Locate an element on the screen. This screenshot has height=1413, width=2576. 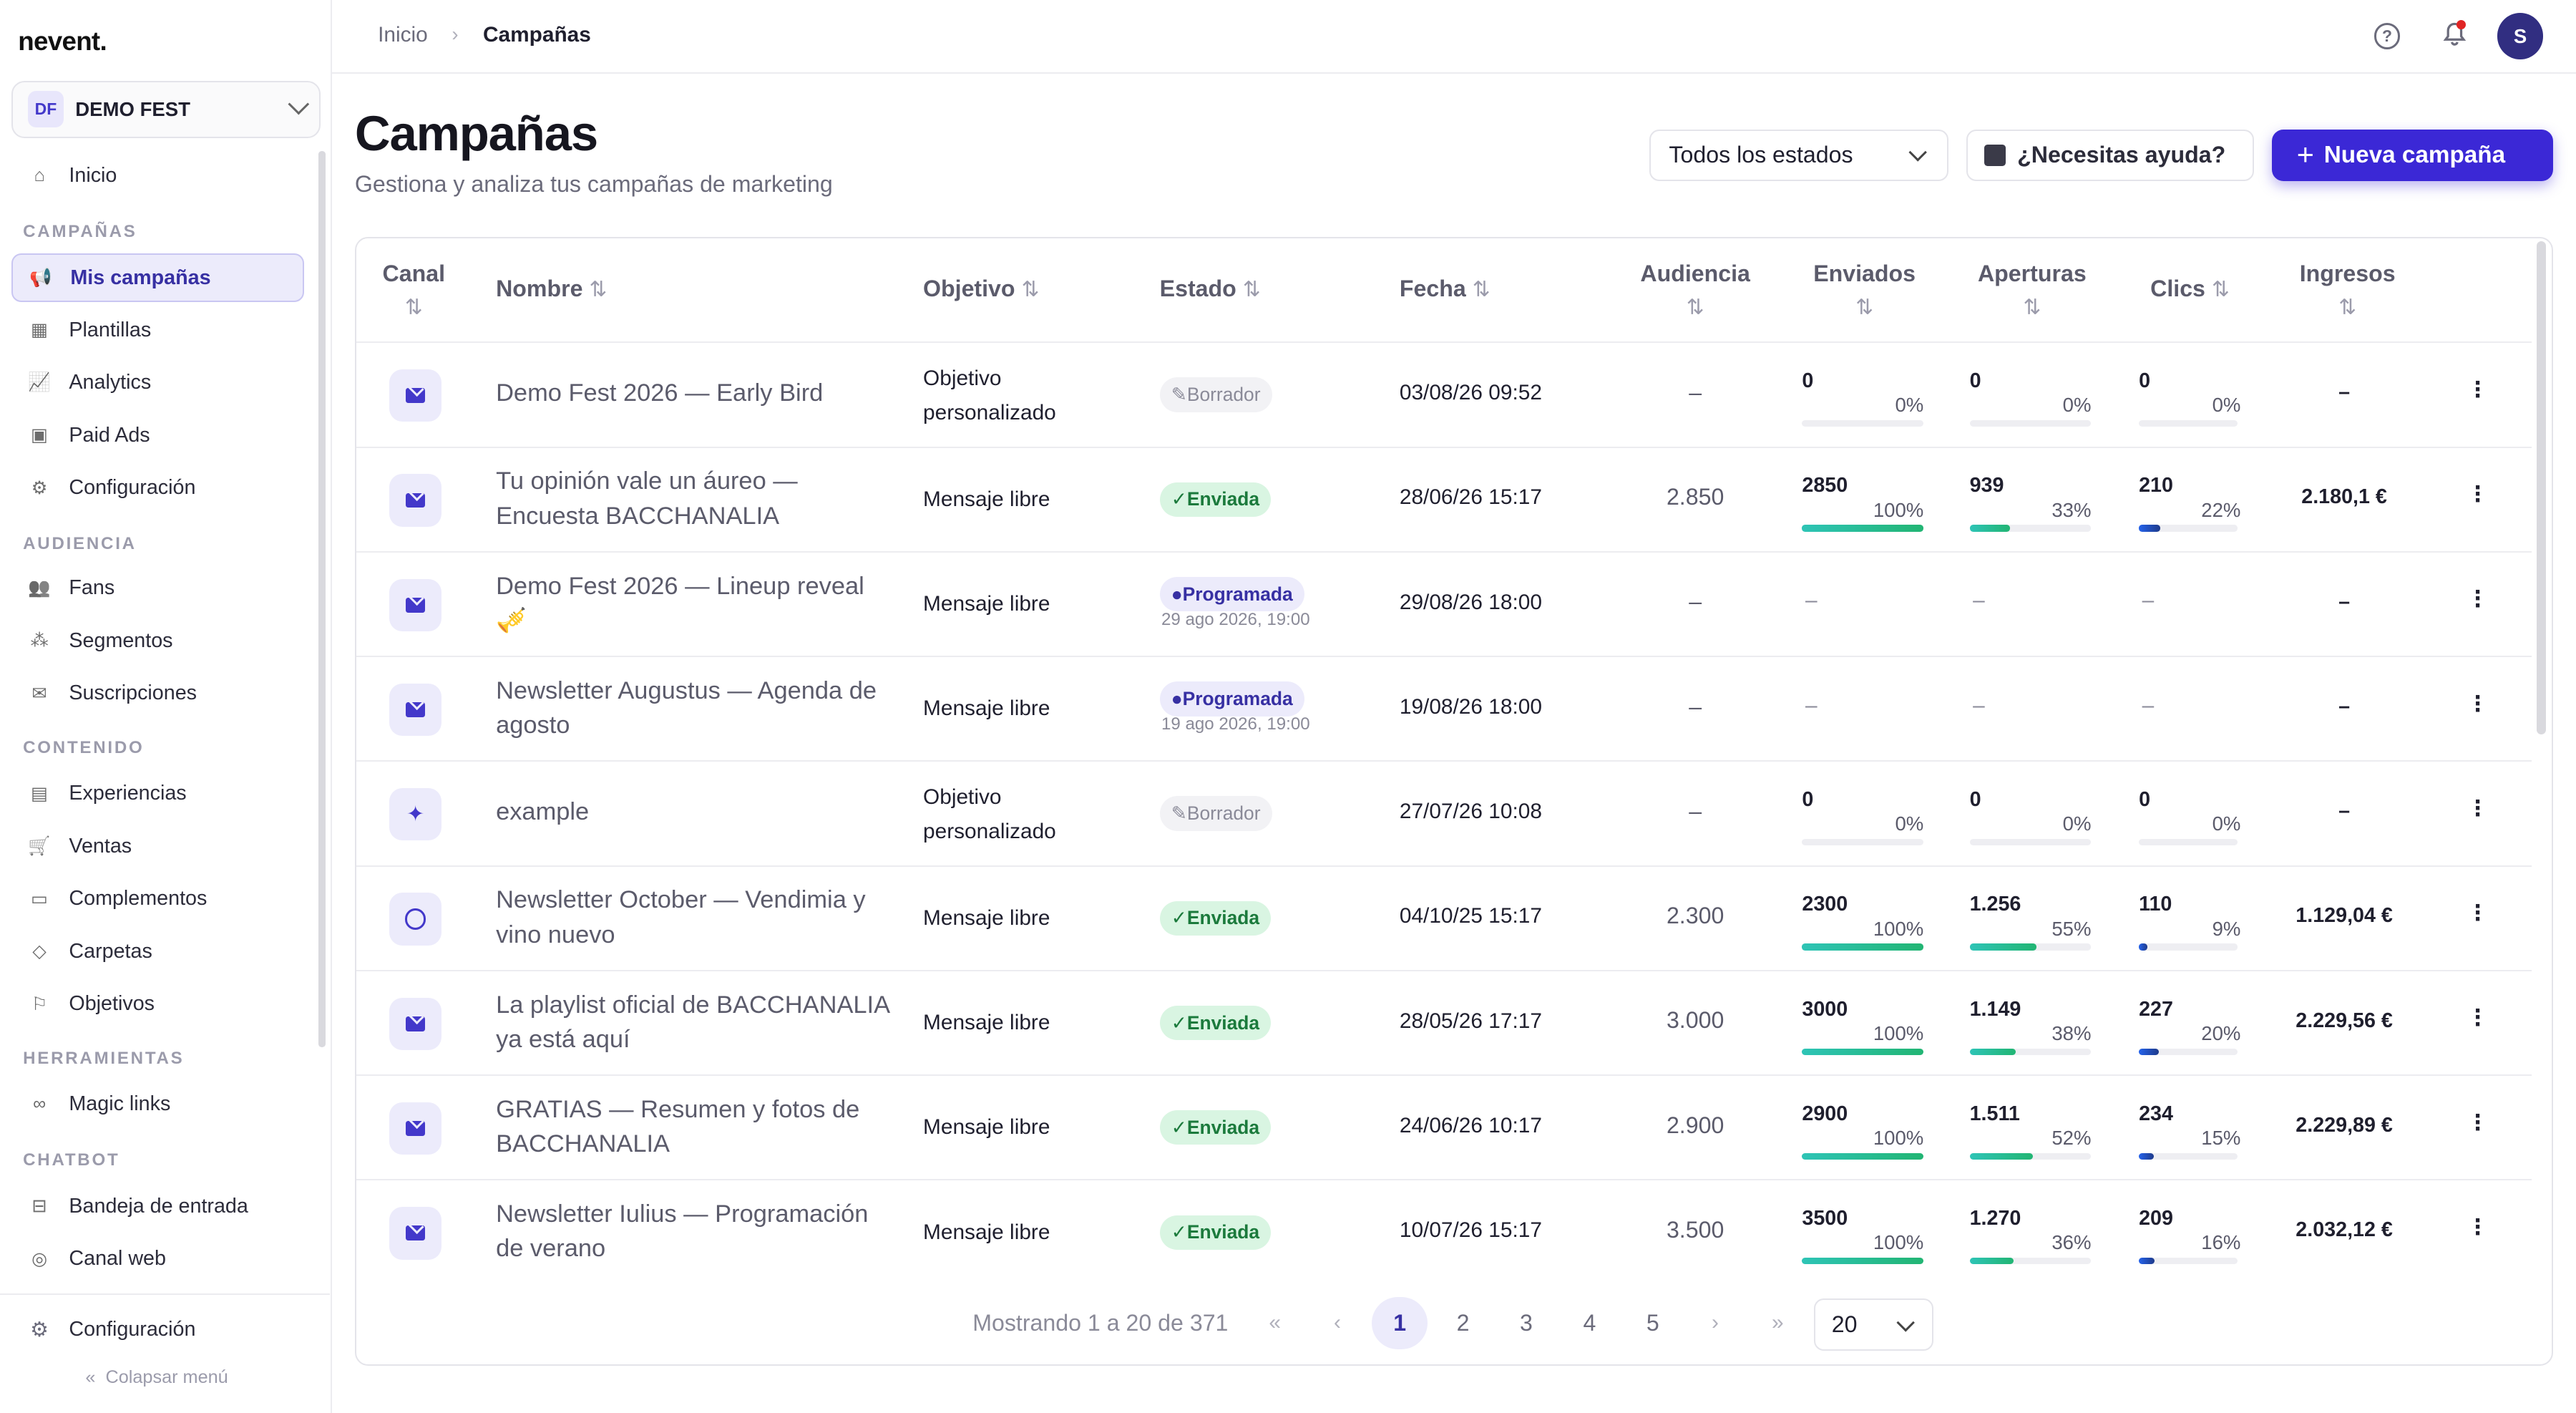
sidebar-item-magic-links: ∞ Magic links is located at coordinates (157, 1104).